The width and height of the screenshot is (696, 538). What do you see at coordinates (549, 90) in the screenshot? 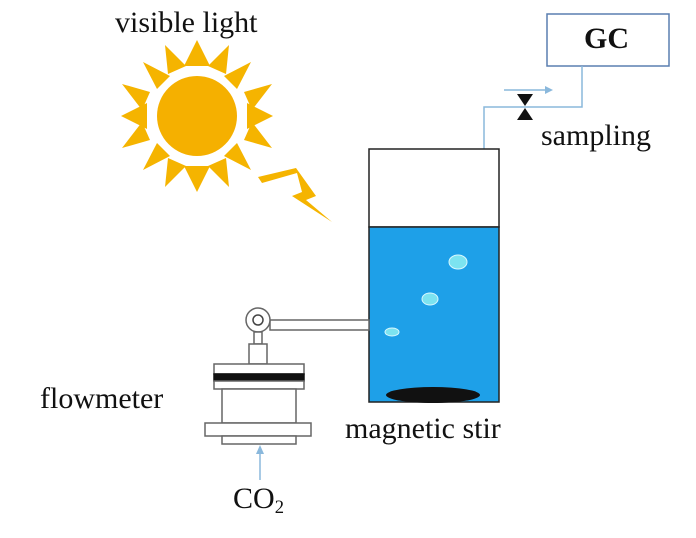
I see `flow-arrowhead` at bounding box center [549, 90].